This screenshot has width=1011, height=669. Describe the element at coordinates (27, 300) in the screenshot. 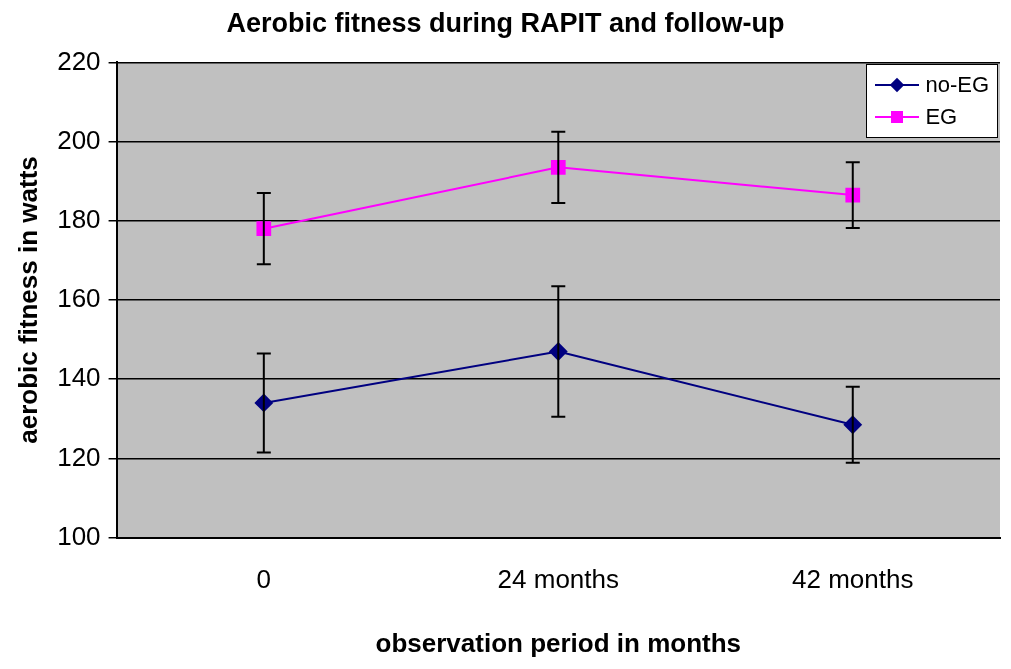

I see `y-axis-title: aerobic fitness in watts` at that location.